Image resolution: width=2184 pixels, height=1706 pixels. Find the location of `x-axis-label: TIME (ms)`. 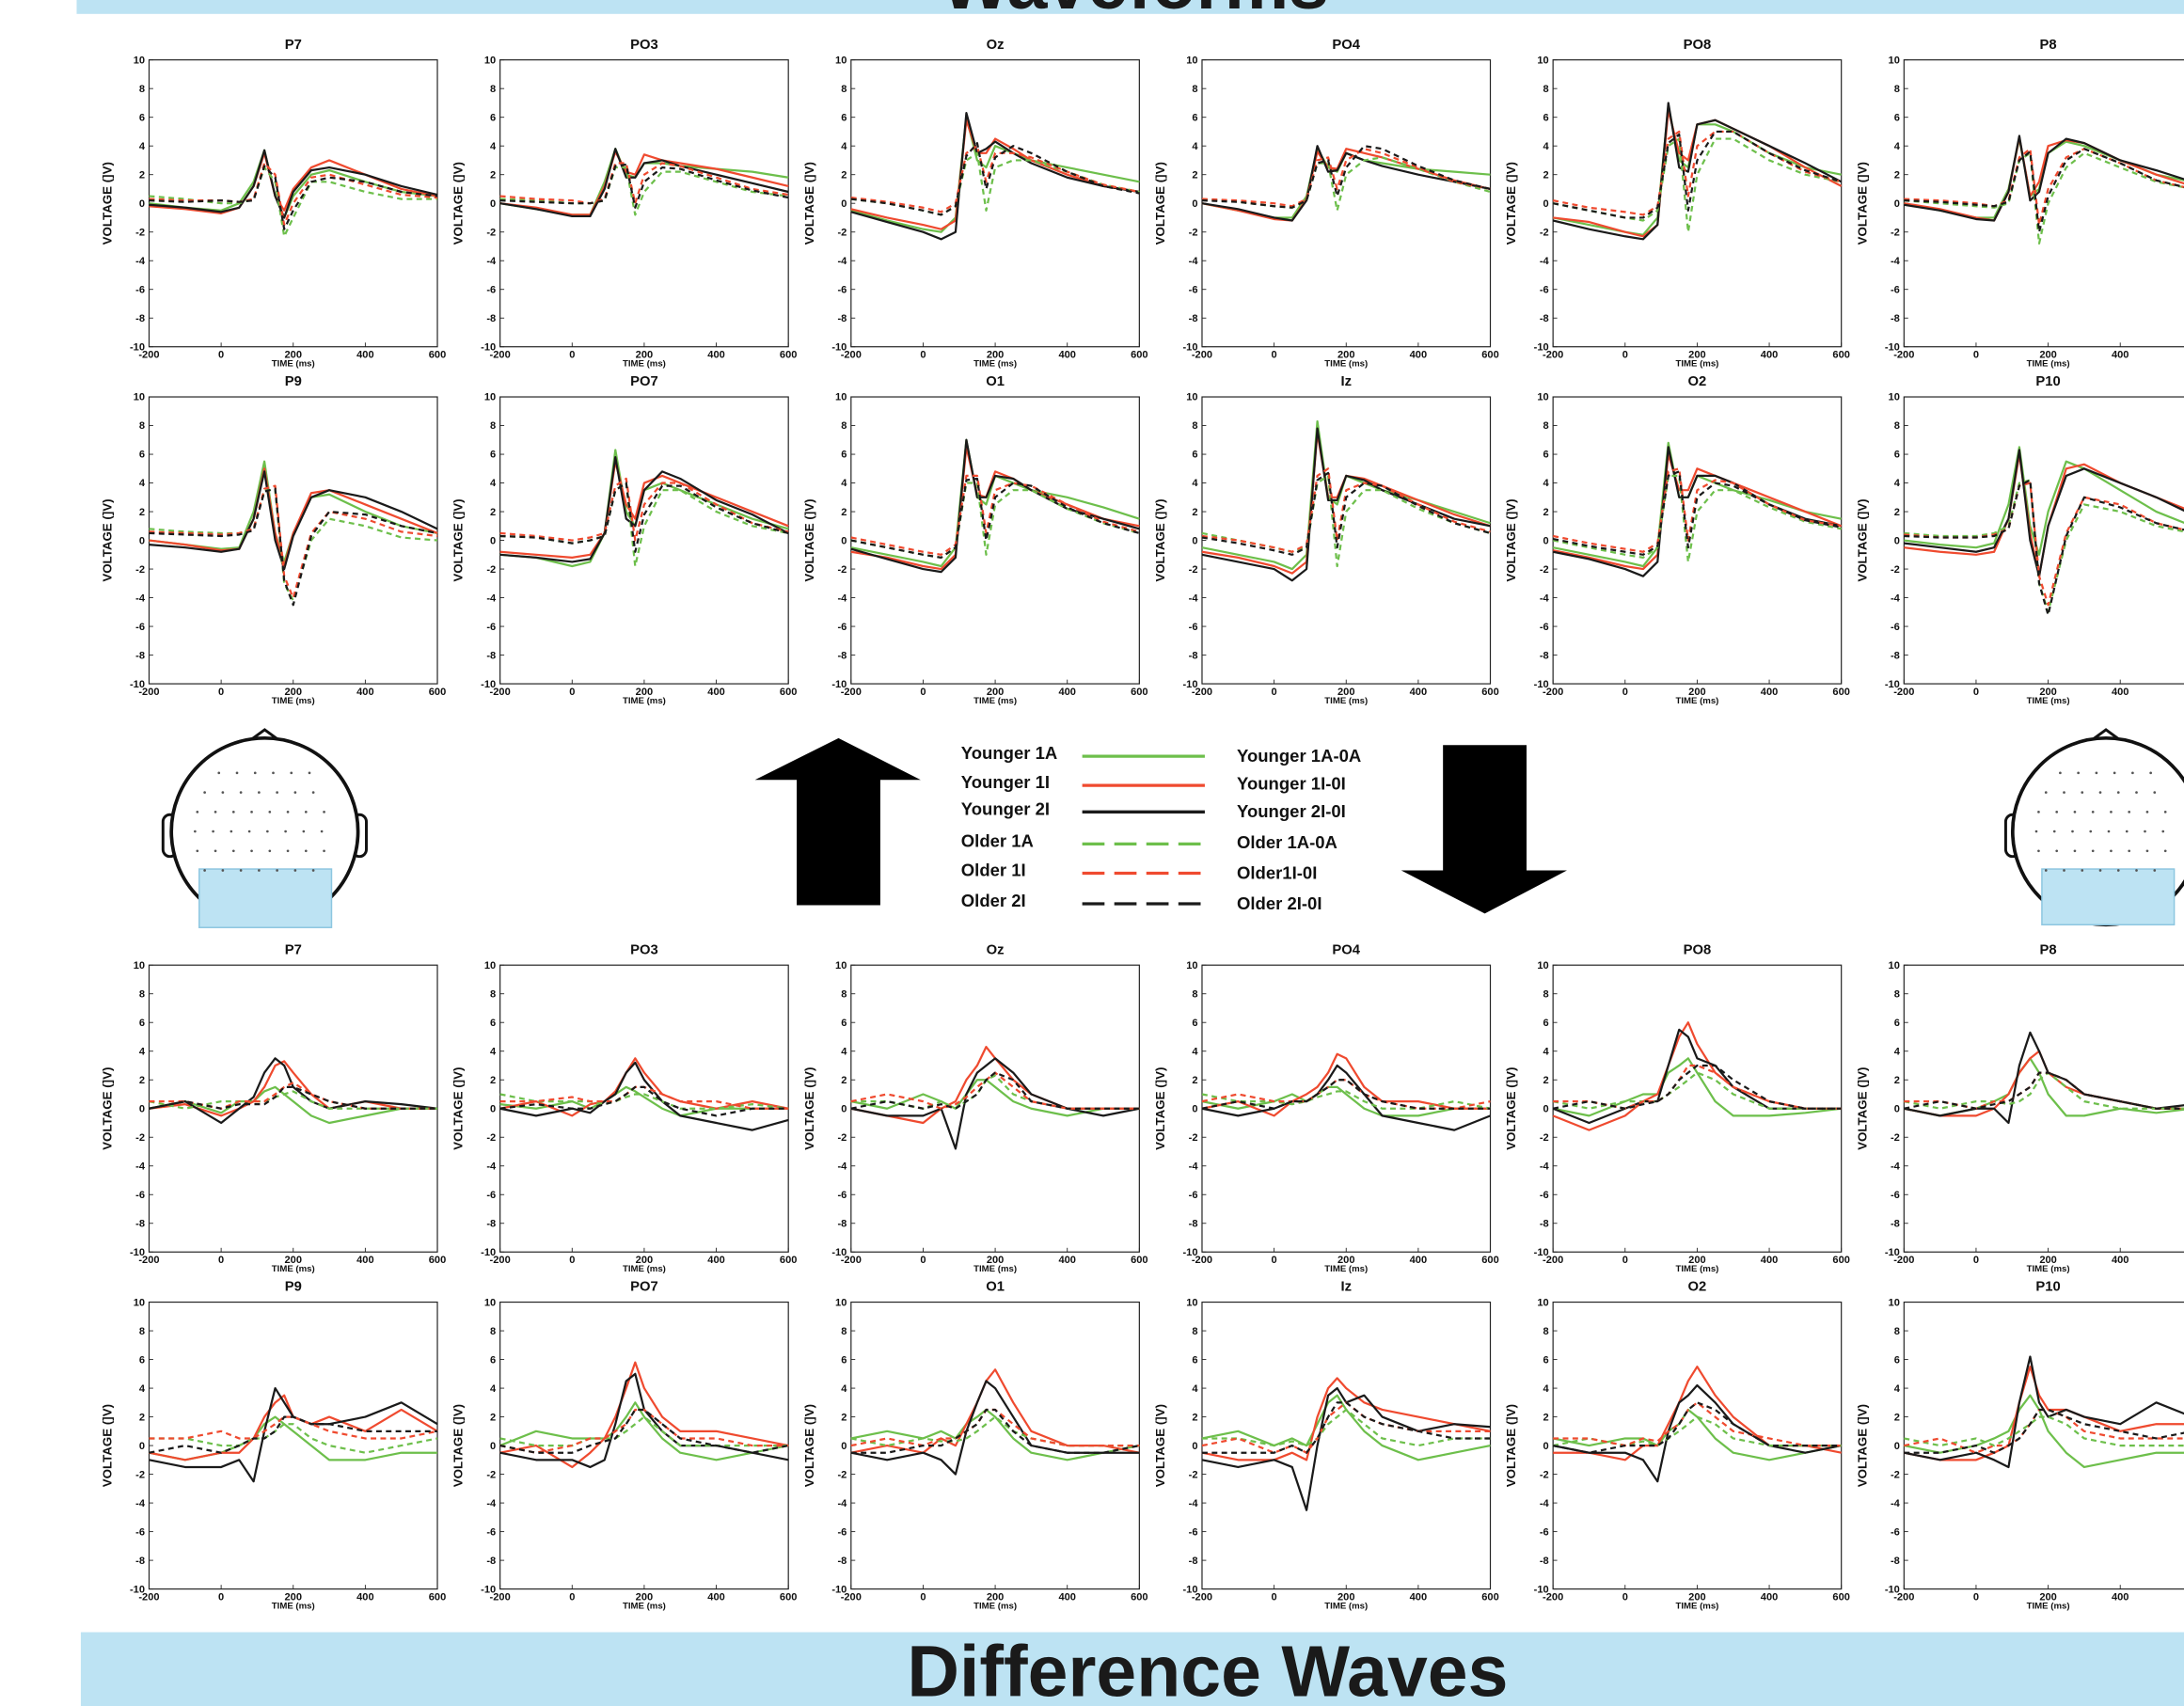

x-axis-label: TIME (ms) is located at coordinates (2048, 701).